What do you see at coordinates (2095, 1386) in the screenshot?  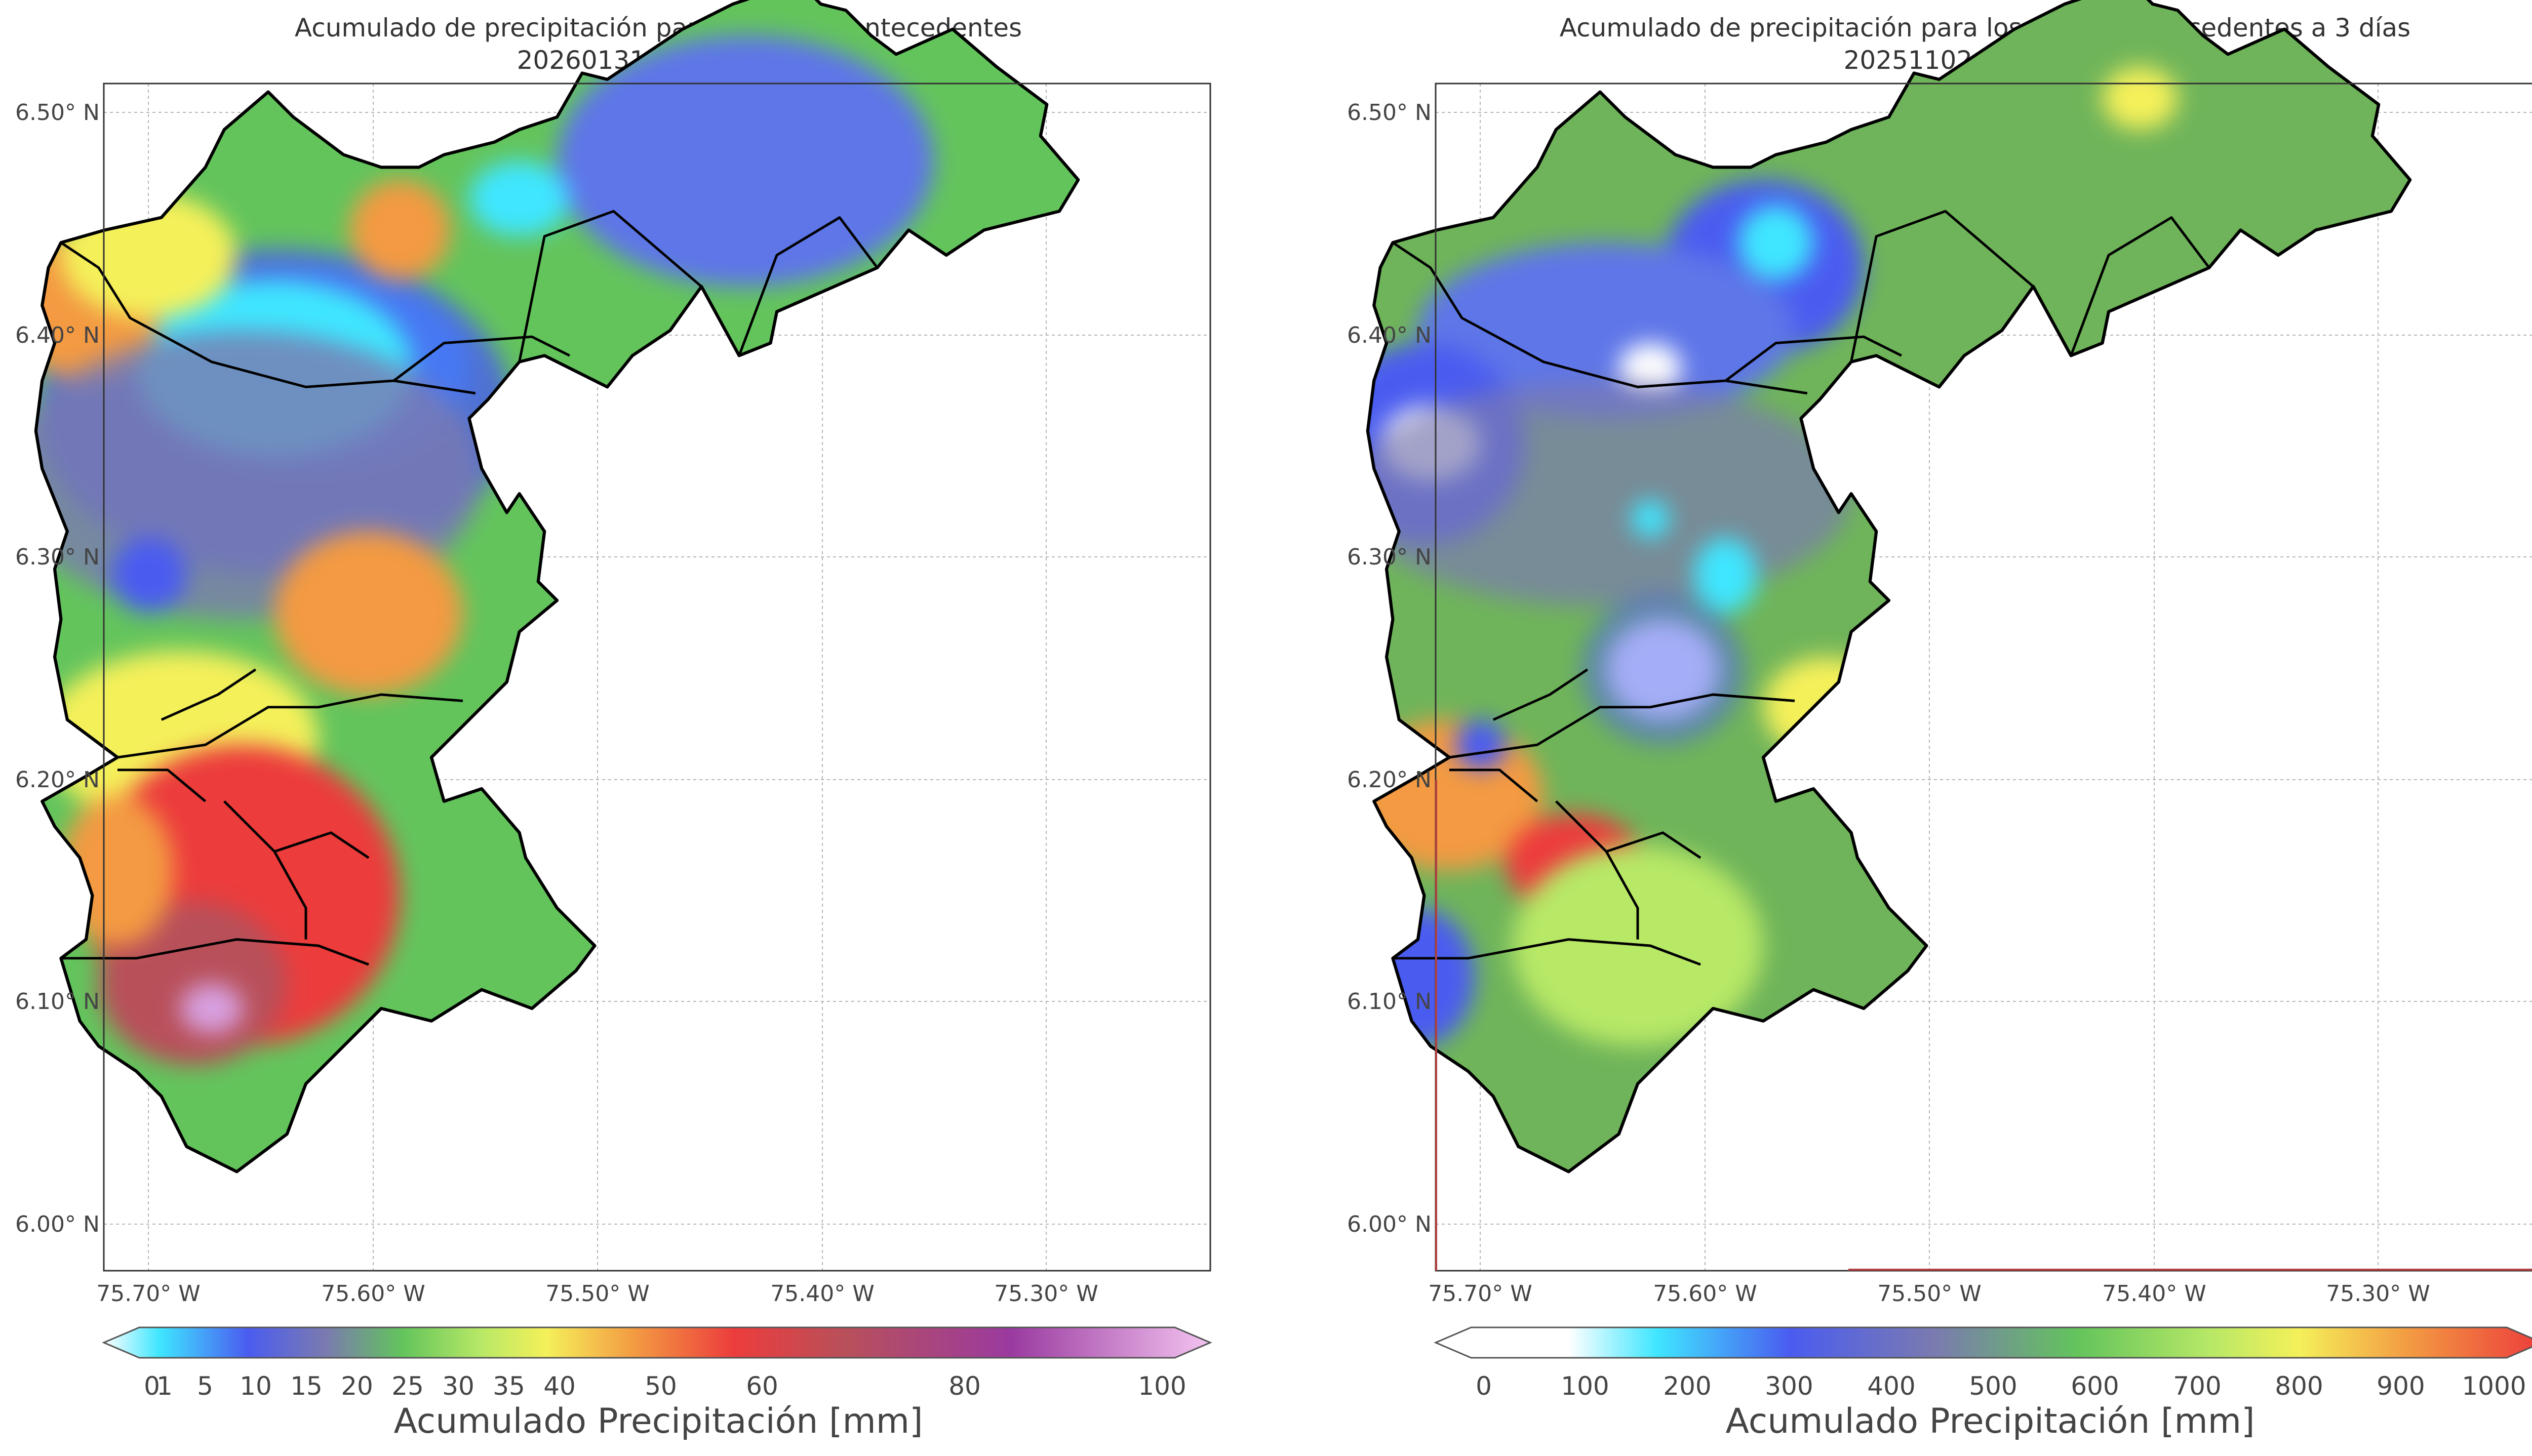 I see `colorbar-tick: 600` at bounding box center [2095, 1386].